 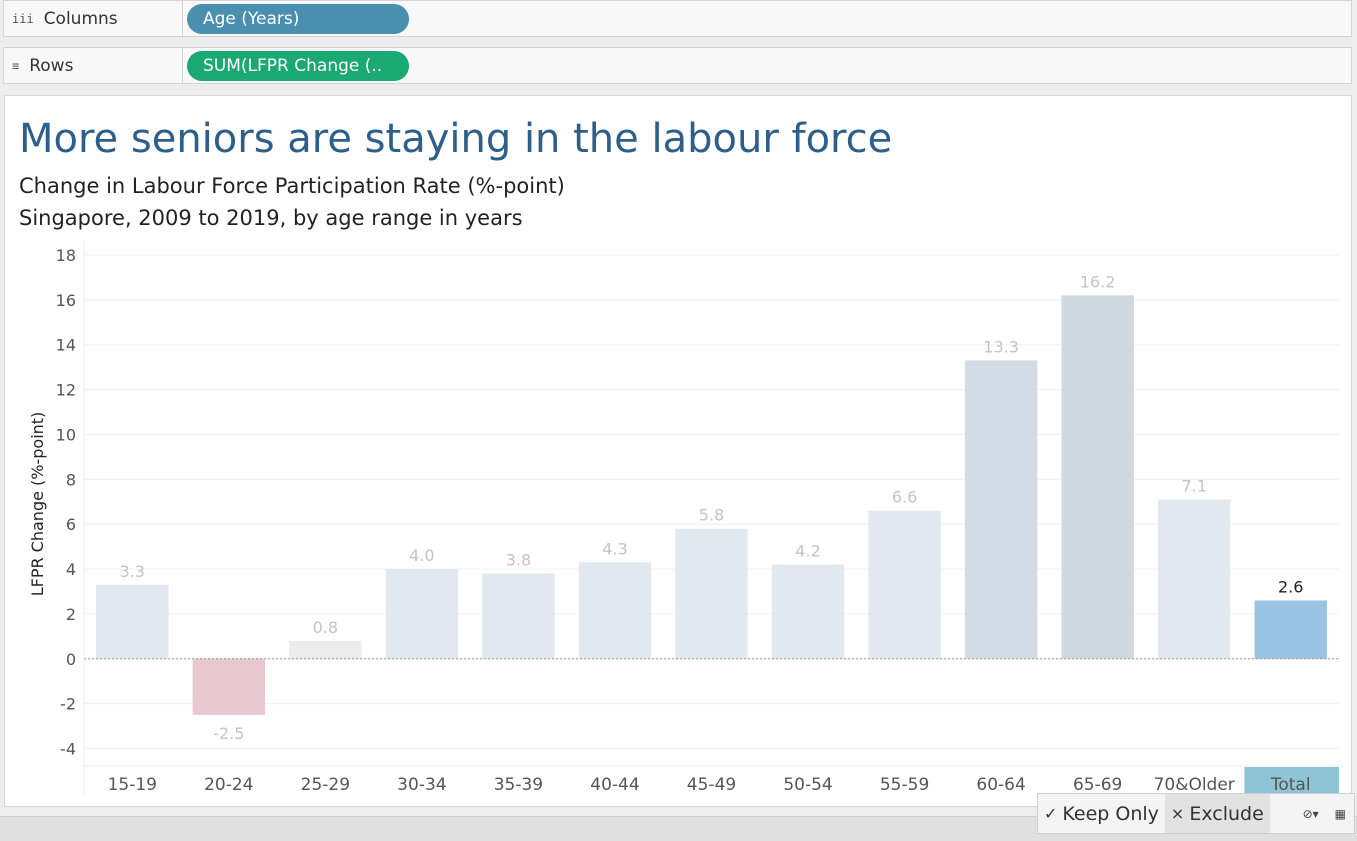 What do you see at coordinates (132, 571) in the screenshot?
I see `data-label: 3.3` at bounding box center [132, 571].